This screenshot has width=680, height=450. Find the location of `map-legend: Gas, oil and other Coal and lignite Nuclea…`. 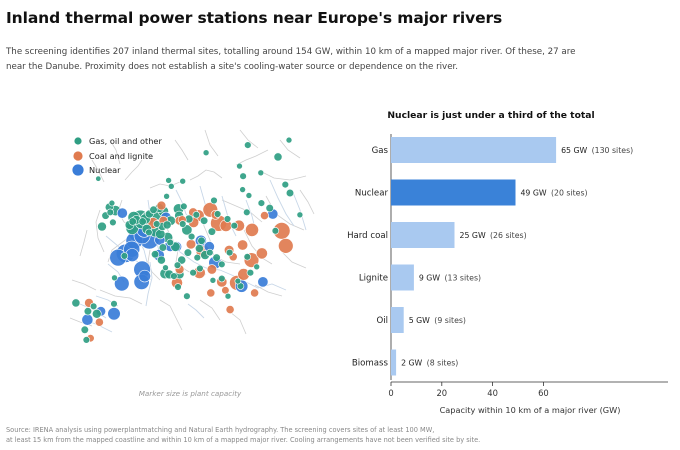

map-legend: Gas, oil and other Coal and lignite Nuclea… is located at coordinates (117, 156).